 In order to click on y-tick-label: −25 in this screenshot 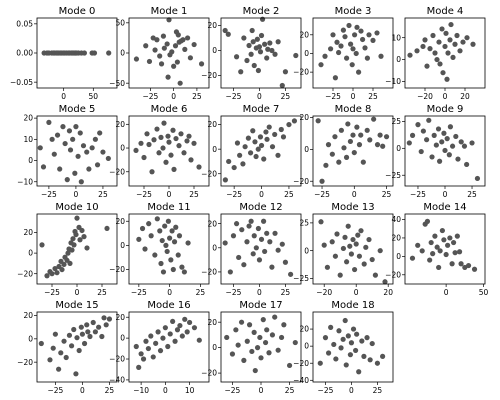, I will do `click(301, 278)`.